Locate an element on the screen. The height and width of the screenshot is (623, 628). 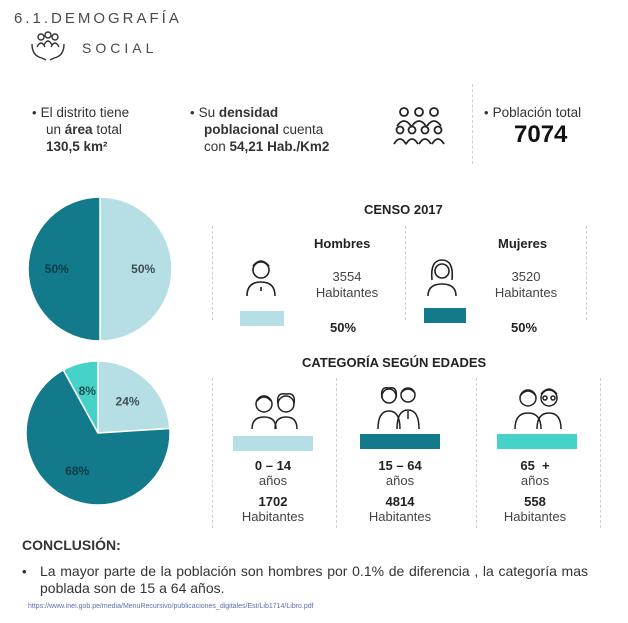
man-icon is located at coordinates (261, 277).